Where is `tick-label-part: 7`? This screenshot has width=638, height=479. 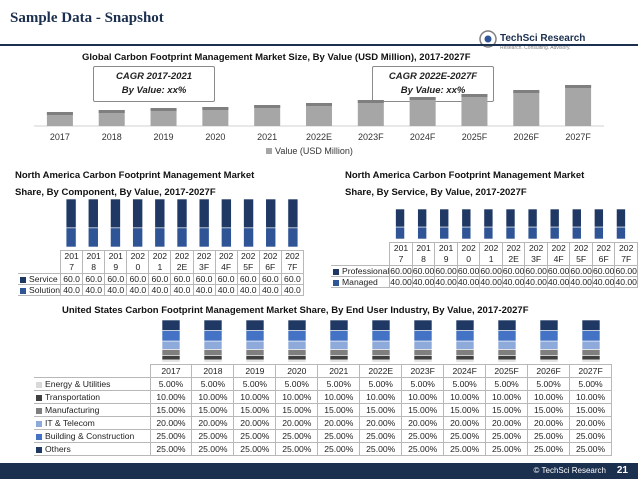
tick-label-part: 7 is located at coordinates (71, 267).